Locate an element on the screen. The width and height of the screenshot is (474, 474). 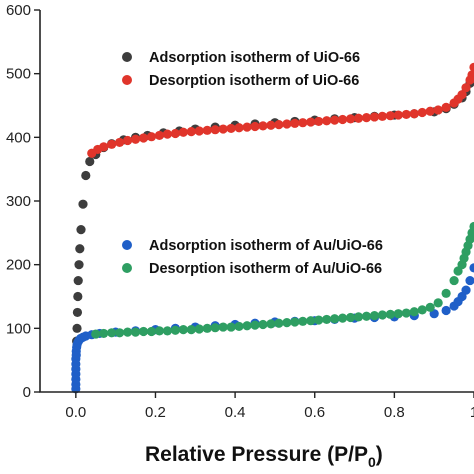
y-tick-label: 400 is located at coordinates (18, 137).